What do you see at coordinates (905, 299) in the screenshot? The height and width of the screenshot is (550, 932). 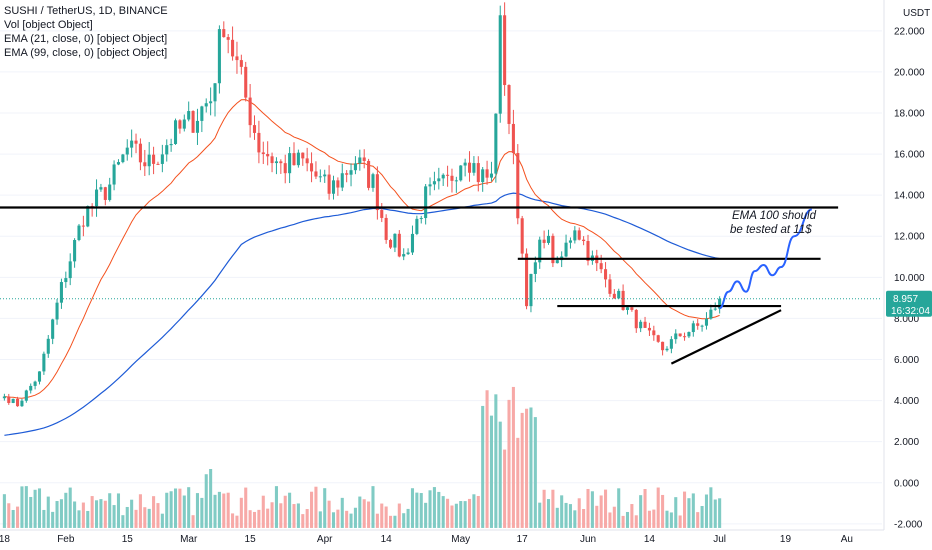 I see `price-badge-value: 8.957` at bounding box center [905, 299].